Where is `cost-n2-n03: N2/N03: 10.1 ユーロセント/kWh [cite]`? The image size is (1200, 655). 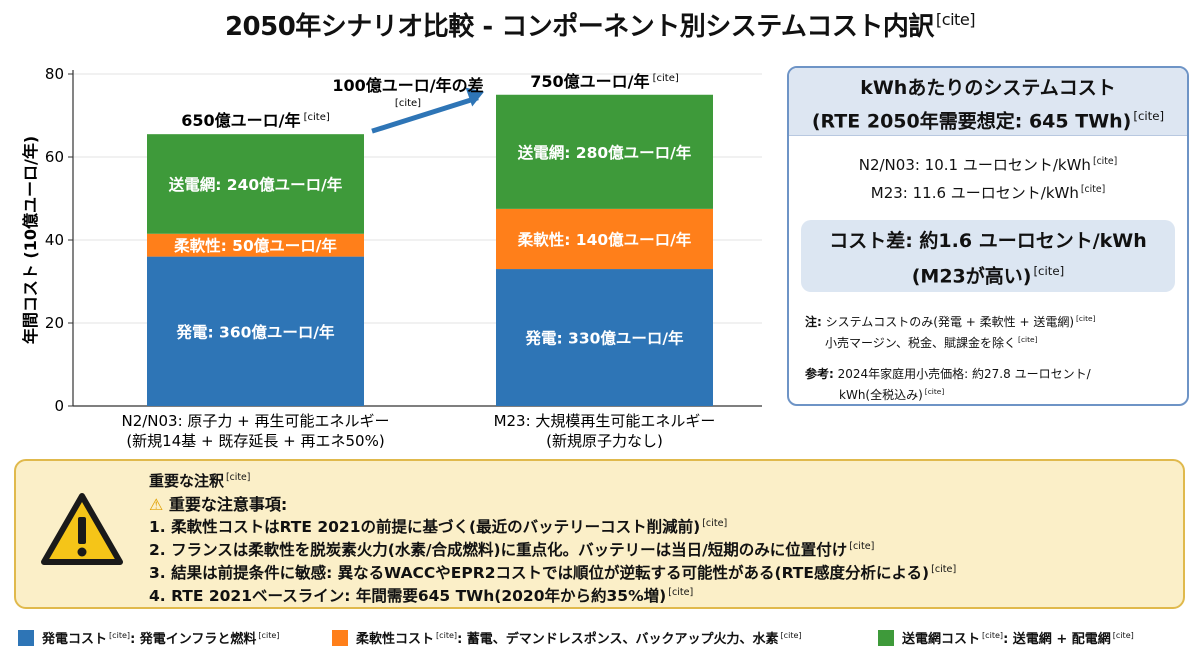
cost-n2-n03: N2/N03: 10.1 ユーロセント/kWh [cite] is located at coordinates (988, 165).